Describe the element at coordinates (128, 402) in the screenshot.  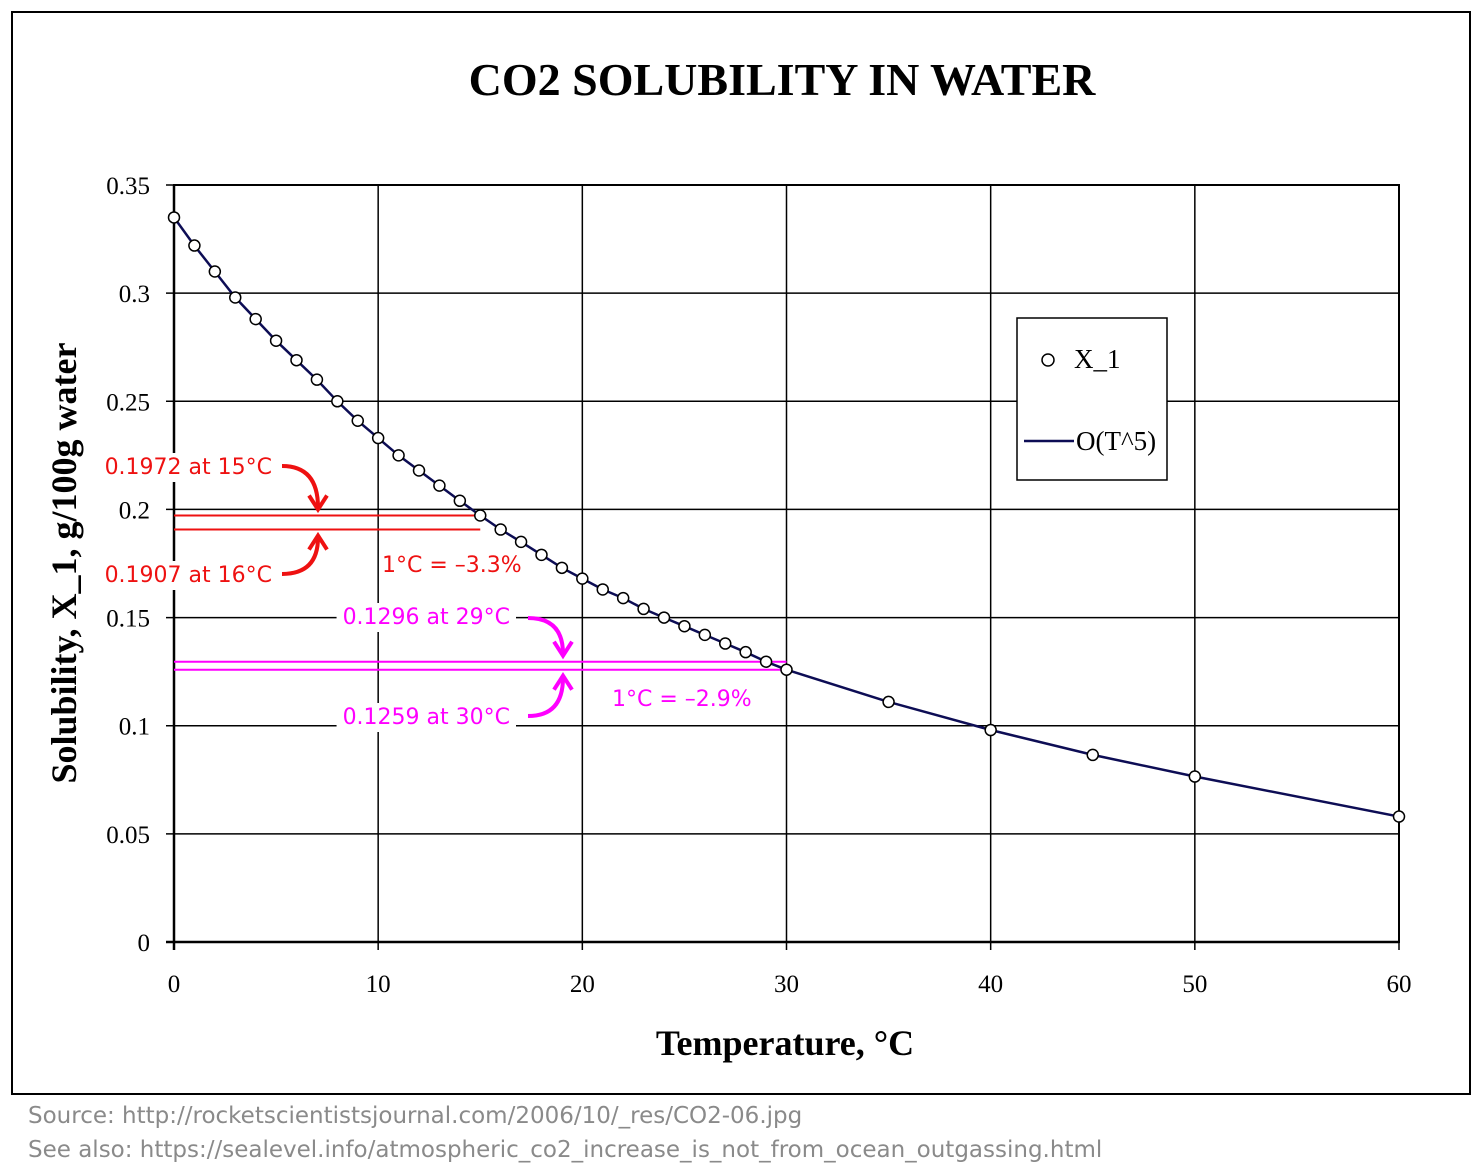
I see `y-tick-label: 0.25` at that location.